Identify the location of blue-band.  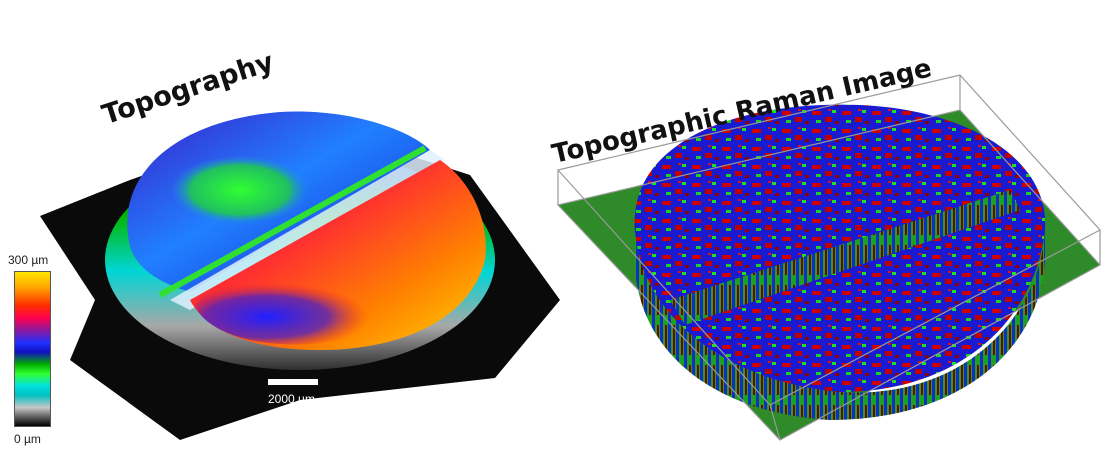
(297, 310).